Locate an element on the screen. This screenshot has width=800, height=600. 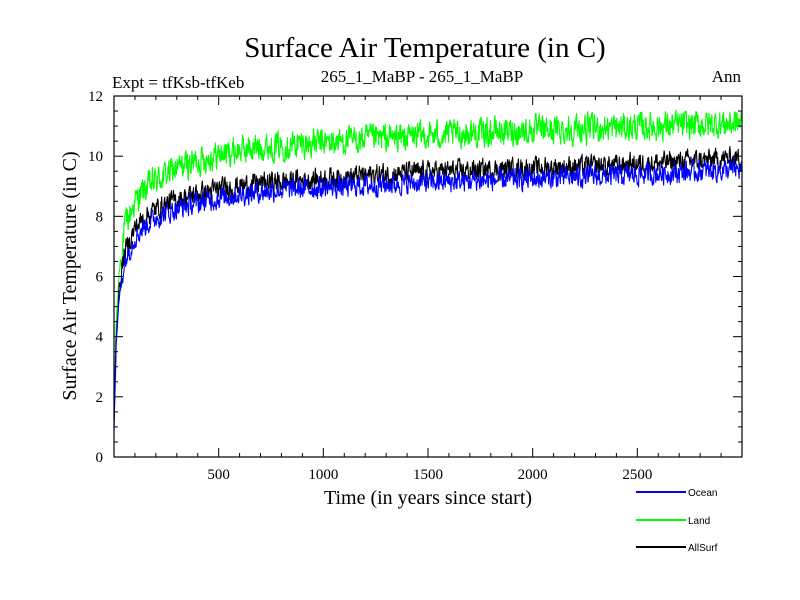
x-axis-label: Time (in years since start) is located at coordinates (428, 498).